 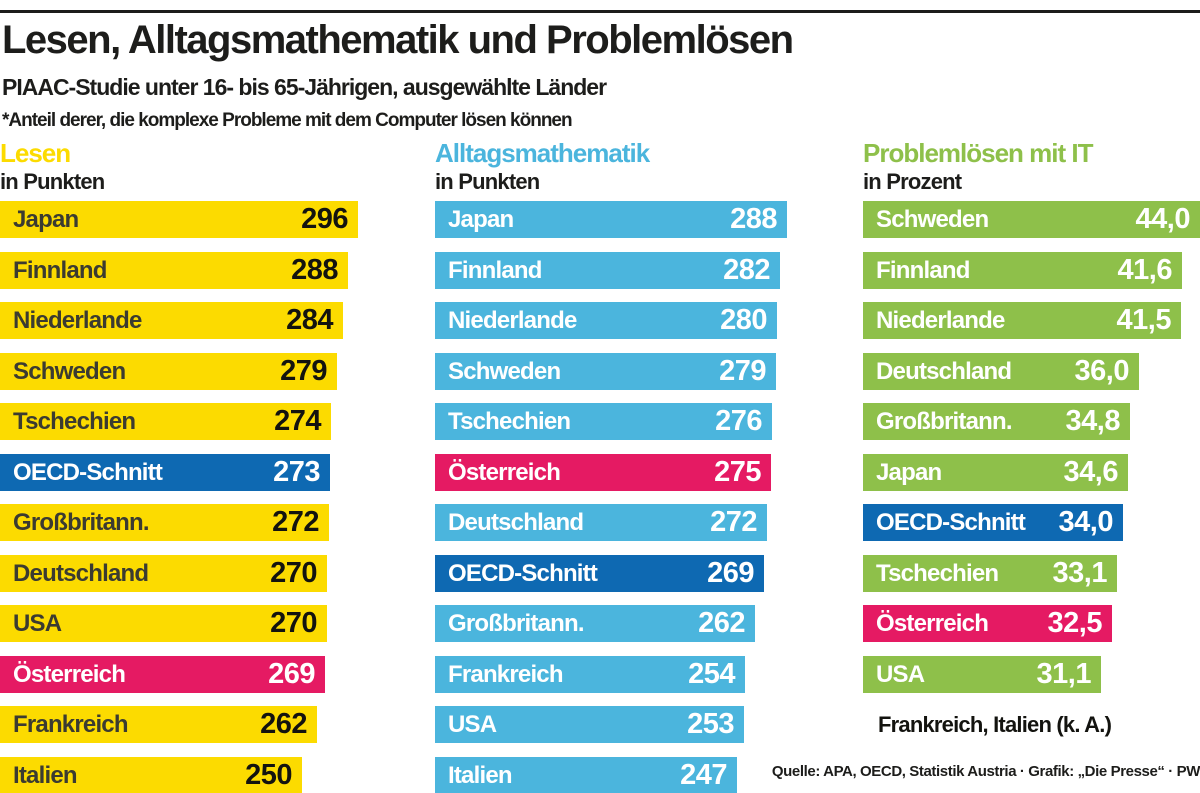 I want to click on bar-row: Deutschland 36,0, so click(x=1001, y=371).